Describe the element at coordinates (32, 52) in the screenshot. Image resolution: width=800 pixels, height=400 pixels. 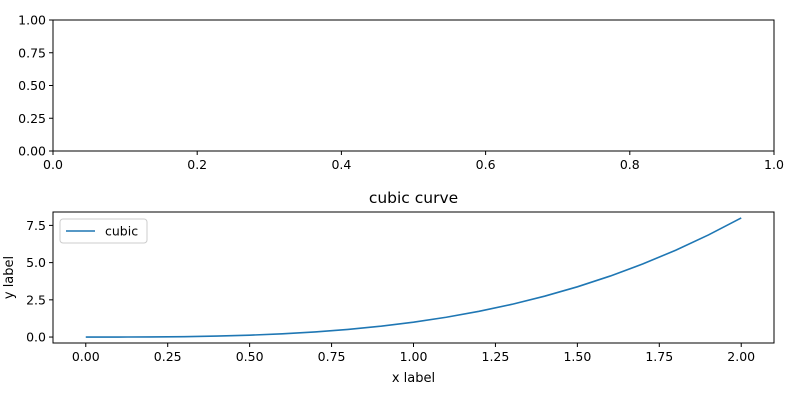
I see `y-tick-label: 0.75` at that location.